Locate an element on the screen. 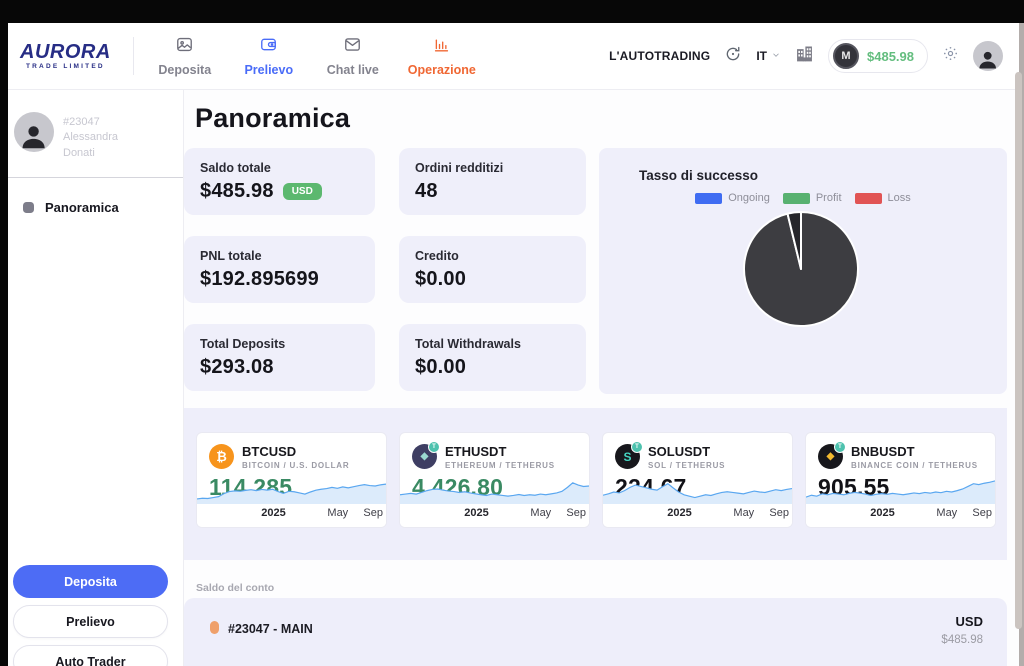 This screenshot has height=666, width=1024. account-dot-icon is located at coordinates (214, 627).